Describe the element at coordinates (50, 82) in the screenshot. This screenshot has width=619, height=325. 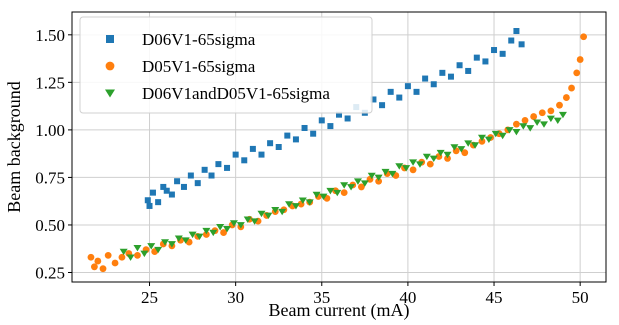
I see `y-tick-label: 1.25` at that location.